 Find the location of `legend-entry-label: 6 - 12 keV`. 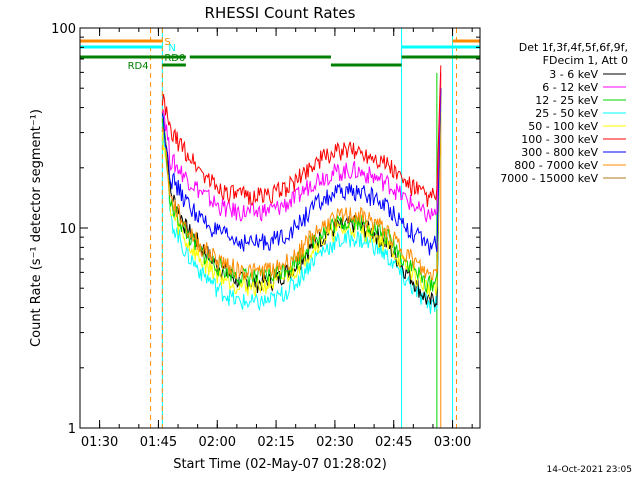

legend-entry-label: 6 - 12 keV is located at coordinates (570, 87).